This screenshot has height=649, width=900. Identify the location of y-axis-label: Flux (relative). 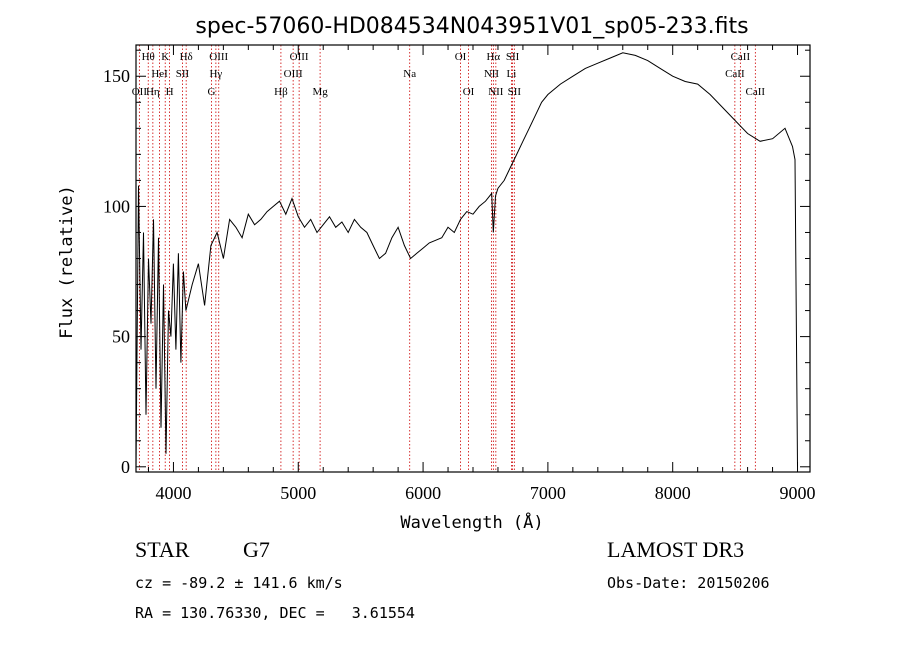
(67, 262).